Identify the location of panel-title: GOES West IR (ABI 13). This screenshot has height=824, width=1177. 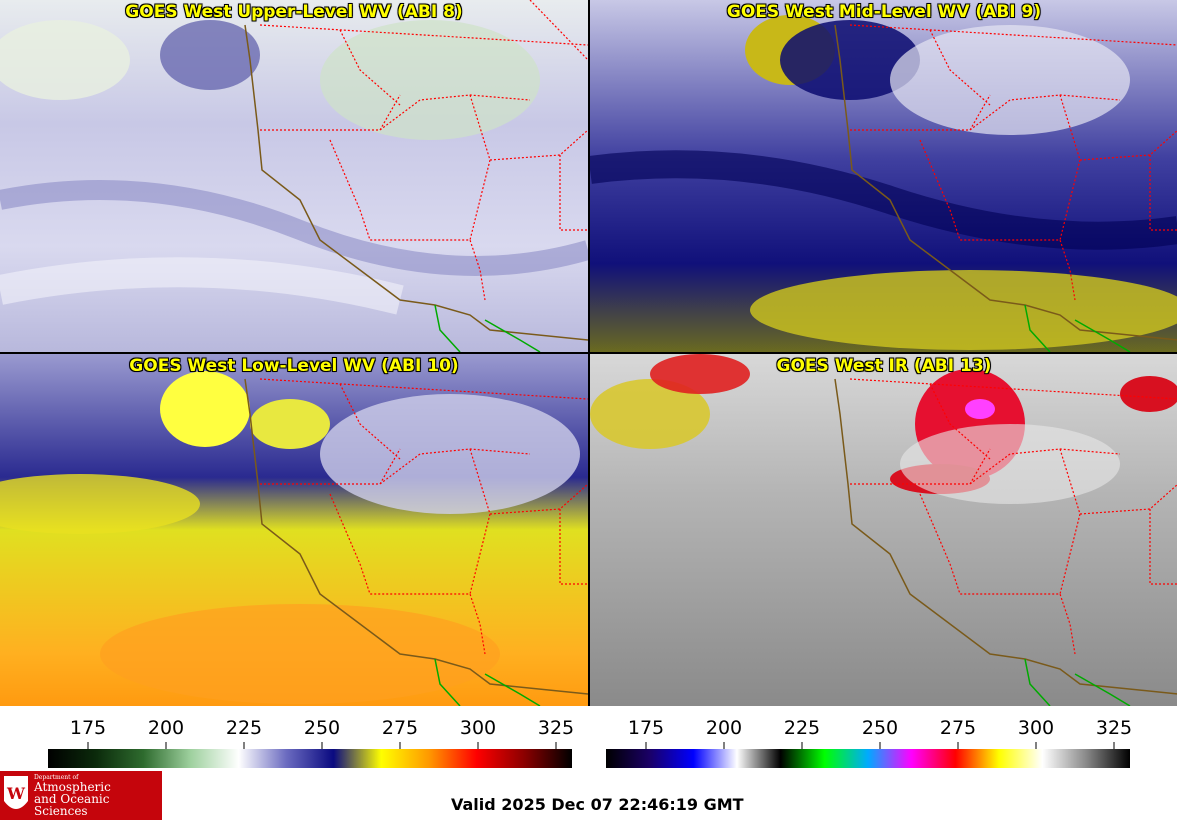
(884, 366).